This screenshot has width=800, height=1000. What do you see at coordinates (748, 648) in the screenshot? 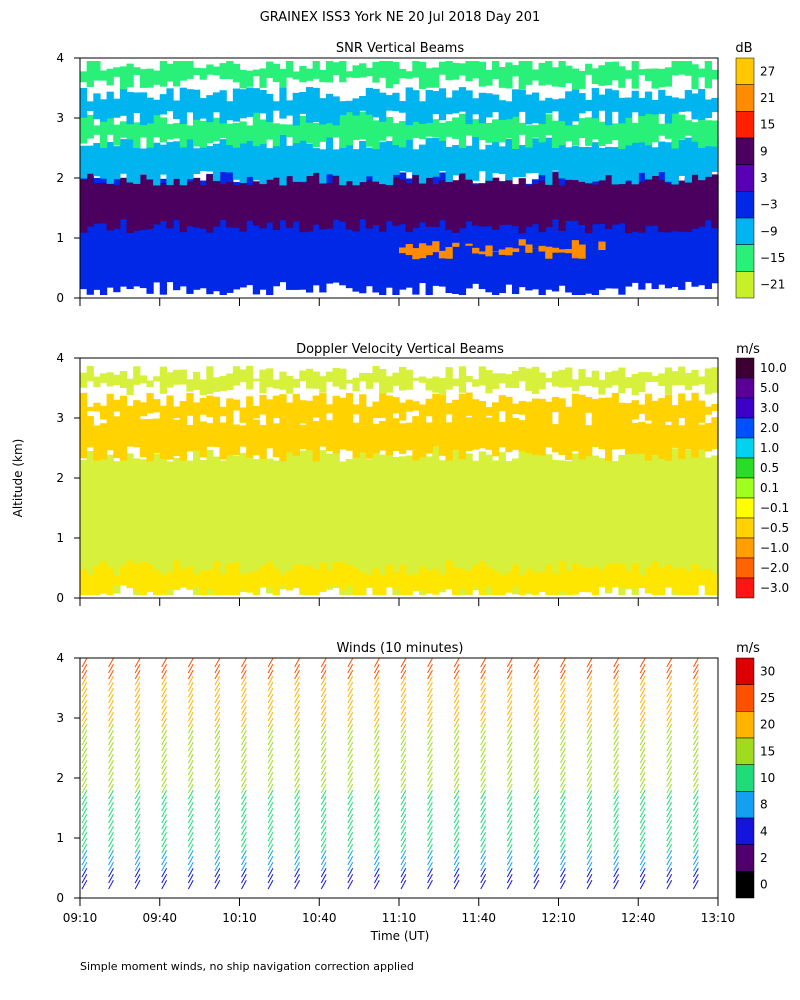
I see `winds-colorbar-unit: m/s` at bounding box center [748, 648].